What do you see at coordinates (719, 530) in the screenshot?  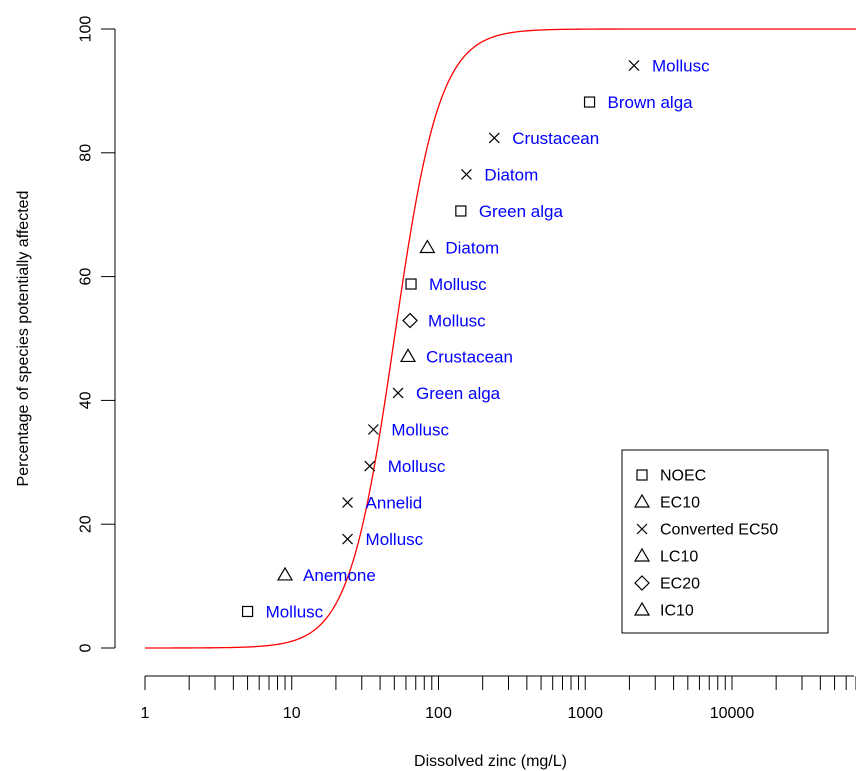 I see `legend-label: Converted EC50` at bounding box center [719, 530].